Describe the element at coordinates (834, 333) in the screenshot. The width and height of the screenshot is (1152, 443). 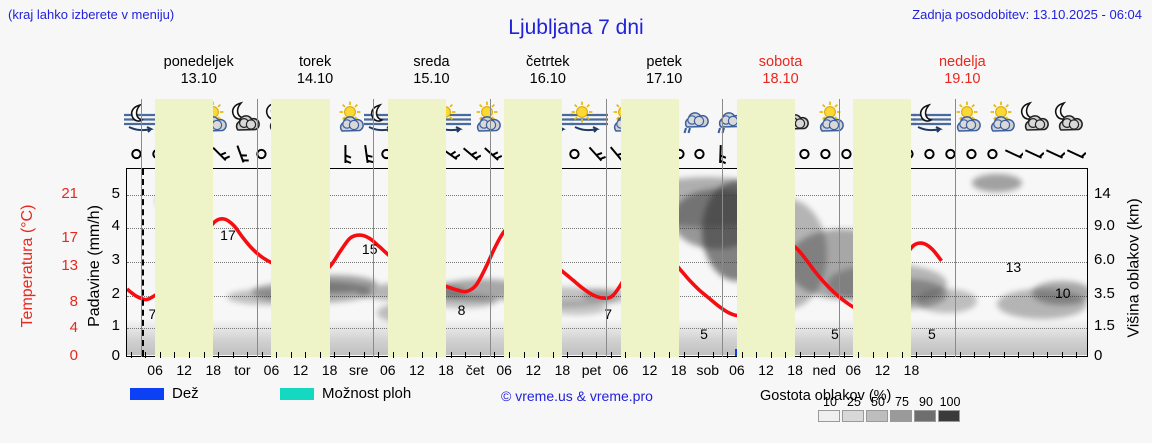
I see `temperature-value-label: 5` at that location.